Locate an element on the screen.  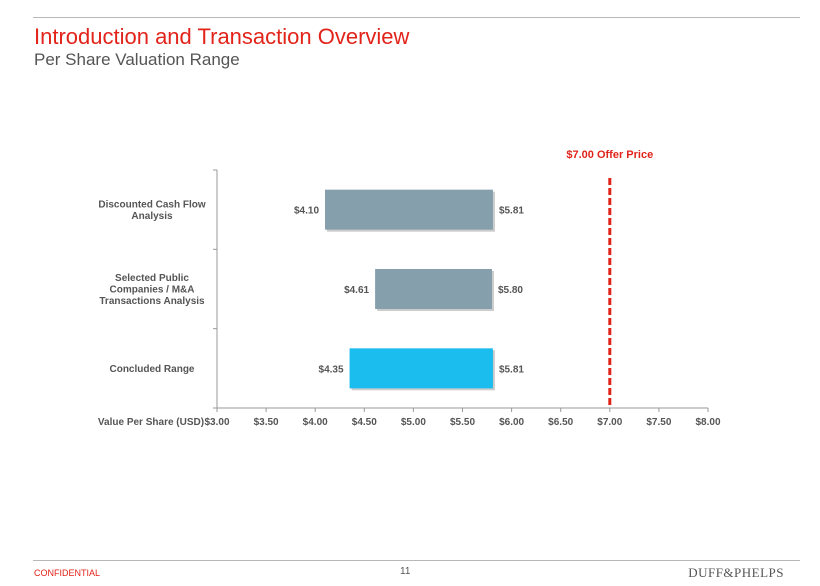
category-label: Concluded Range is located at coordinates (151, 369).